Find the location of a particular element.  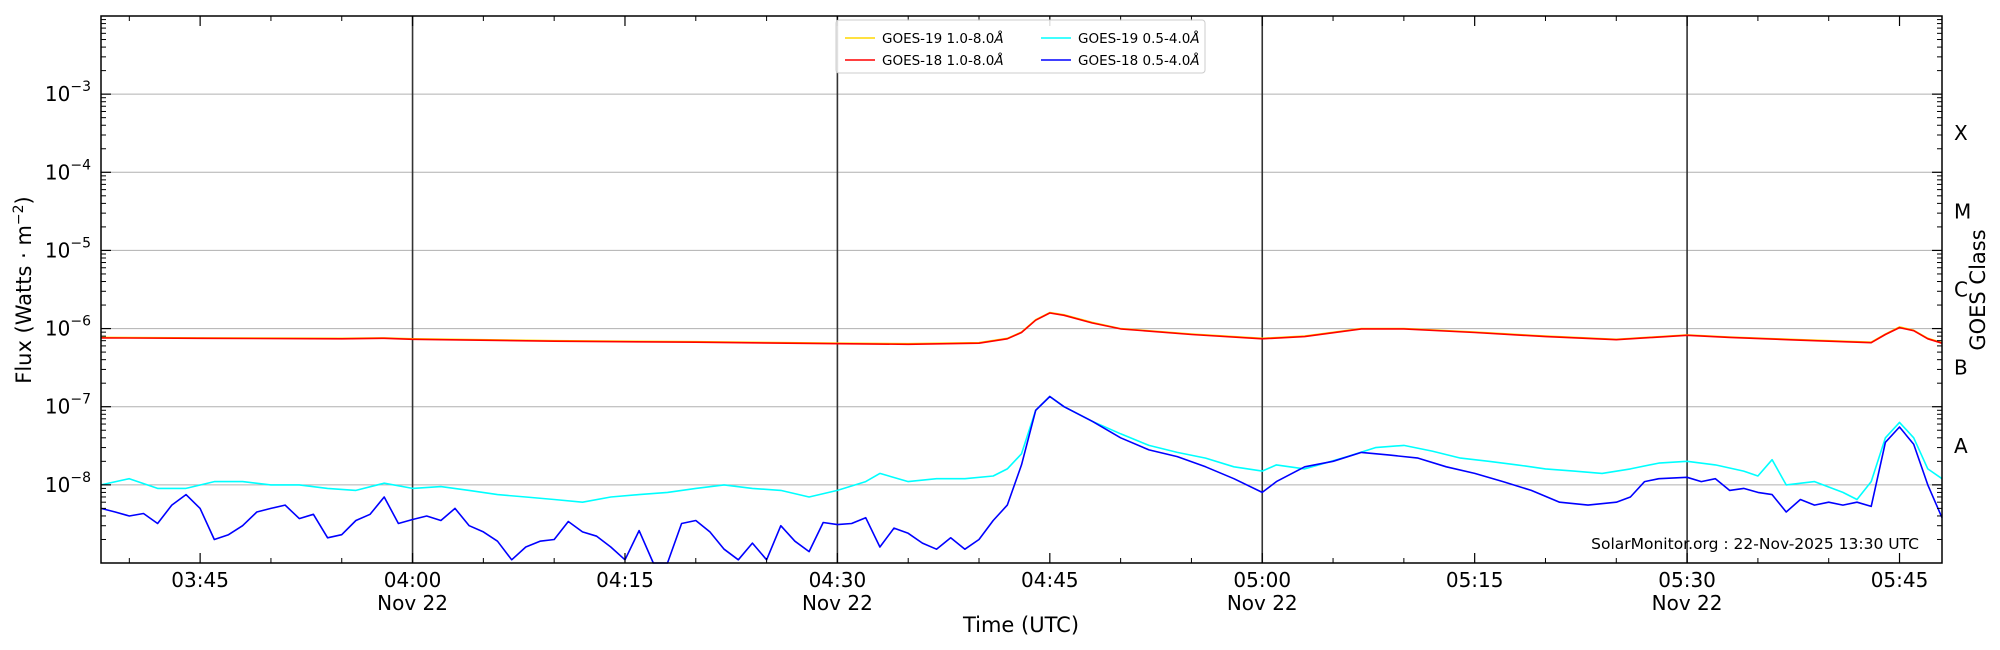

legend-label-text: GOES-19 0.5-4.0 is located at coordinates (1134, 39).